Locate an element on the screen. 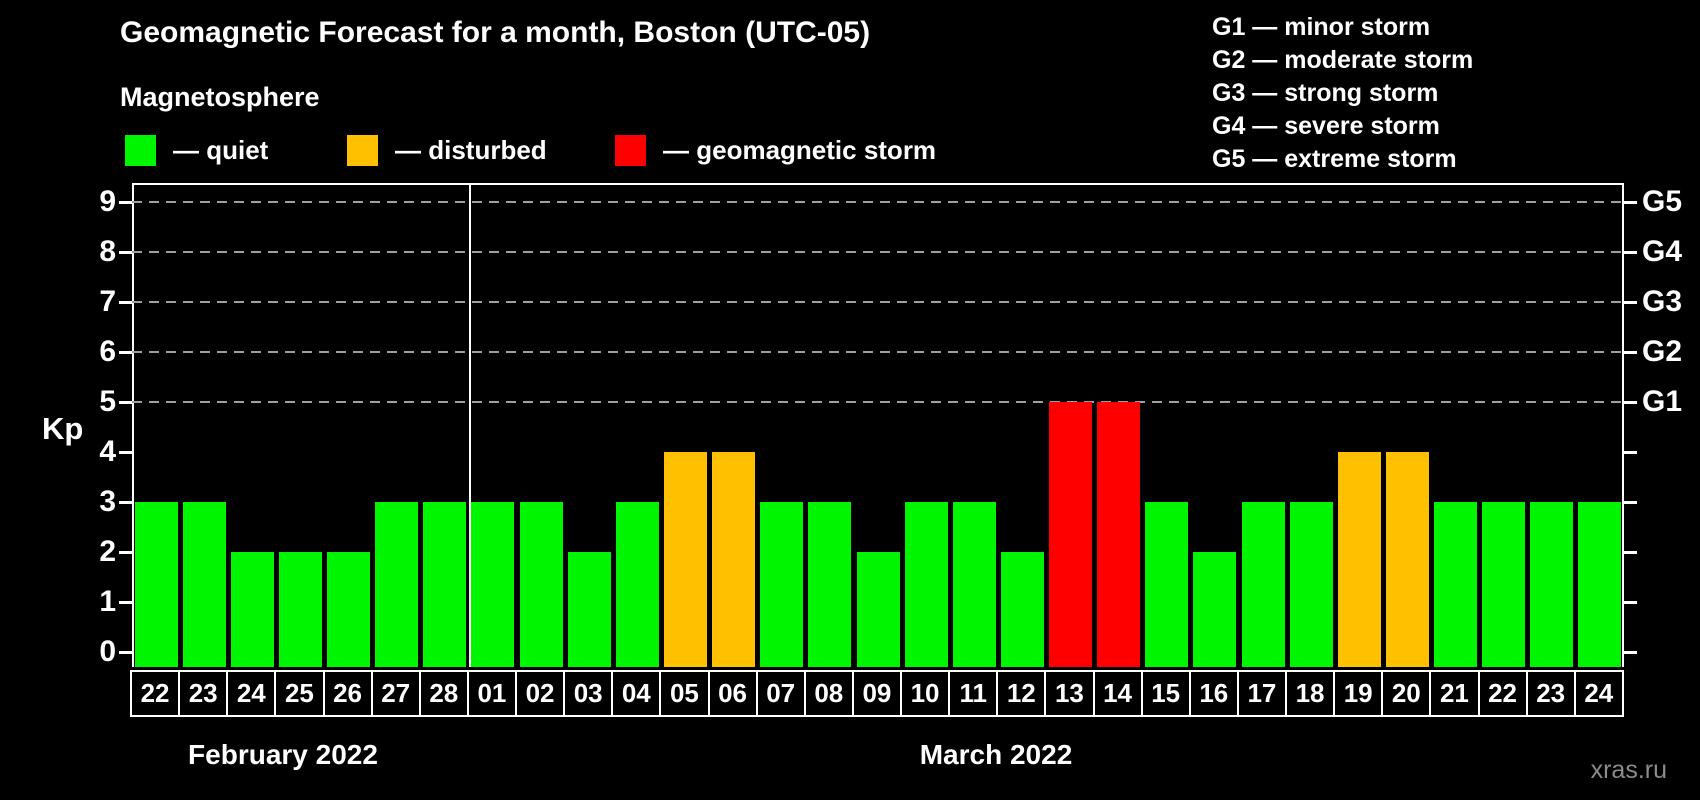 The width and height of the screenshot is (1700, 800). y-tick-label-4: 4 is located at coordinates (107, 451).